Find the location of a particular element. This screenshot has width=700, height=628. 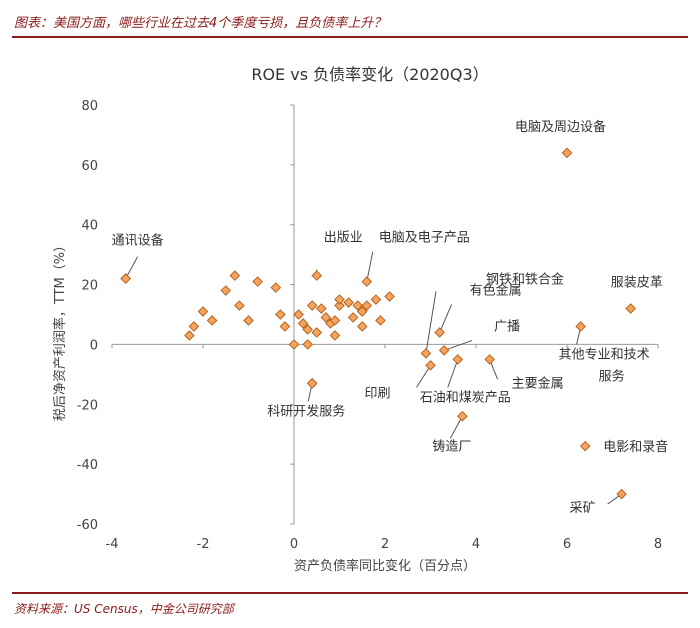

chart-title: ROE vs 负债率变化（2020Q3） is located at coordinates (369, 74).